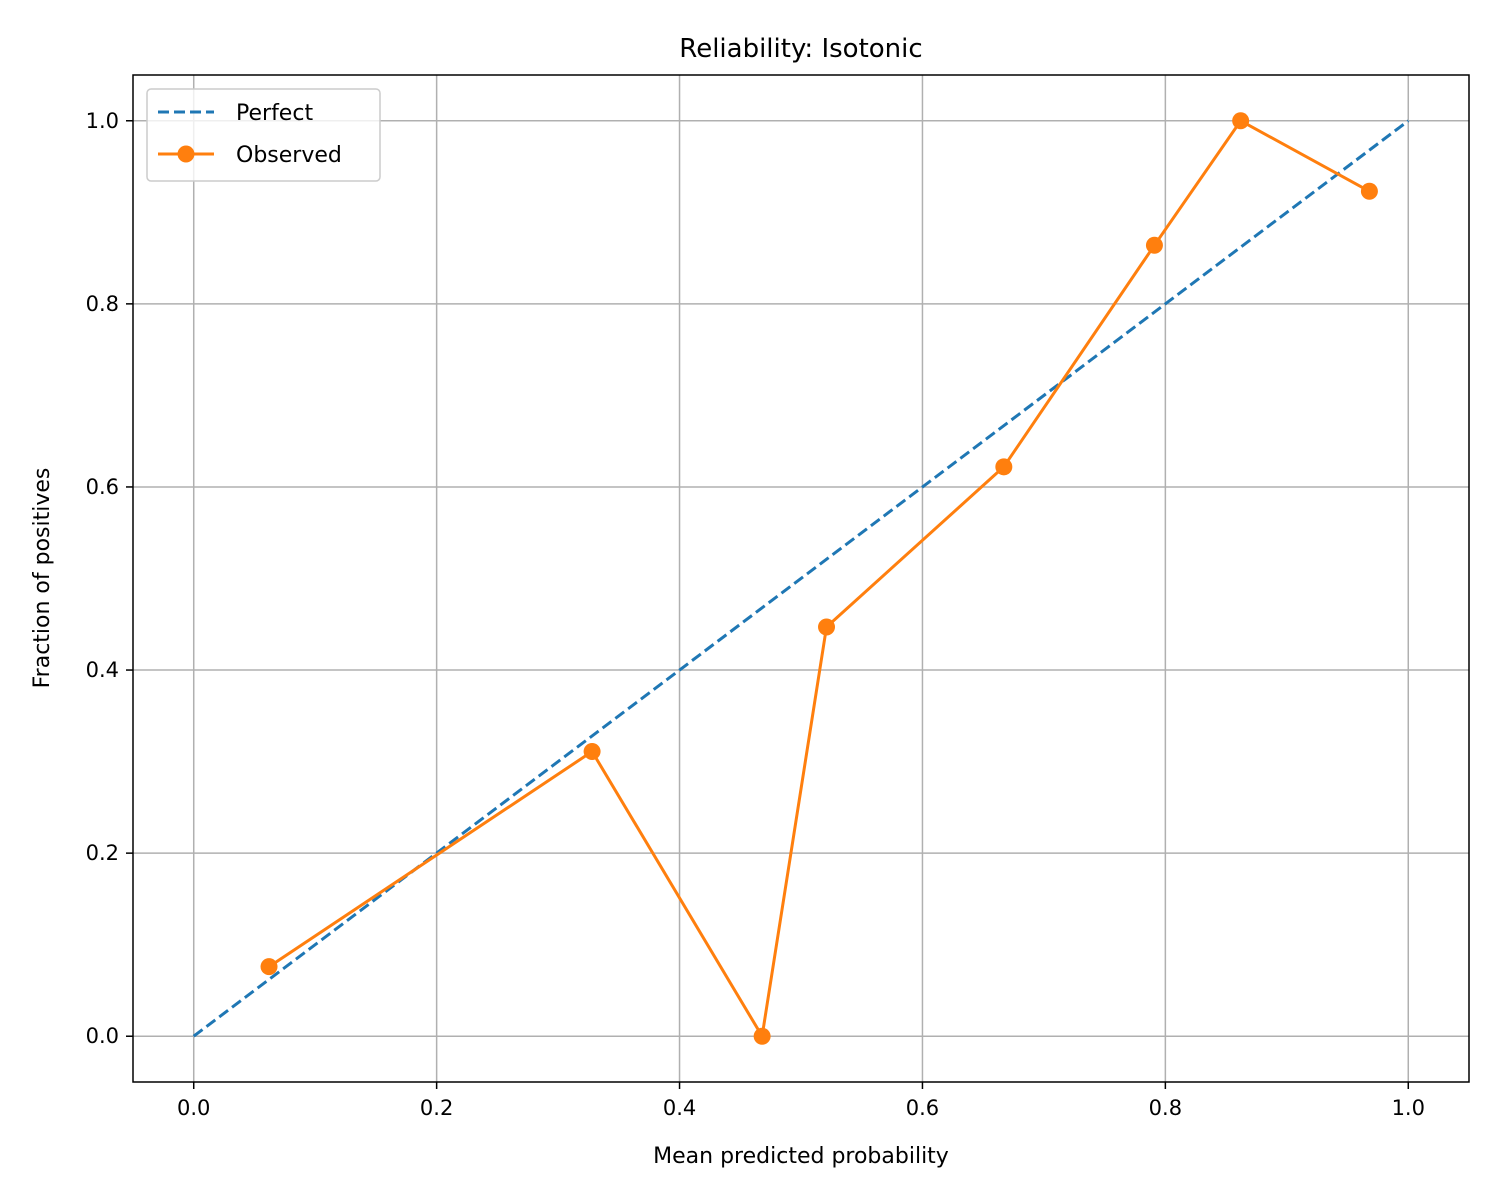 The height and width of the screenshot is (1200, 1500). I want to click on y-tick-label: 0.2, so click(102, 853).